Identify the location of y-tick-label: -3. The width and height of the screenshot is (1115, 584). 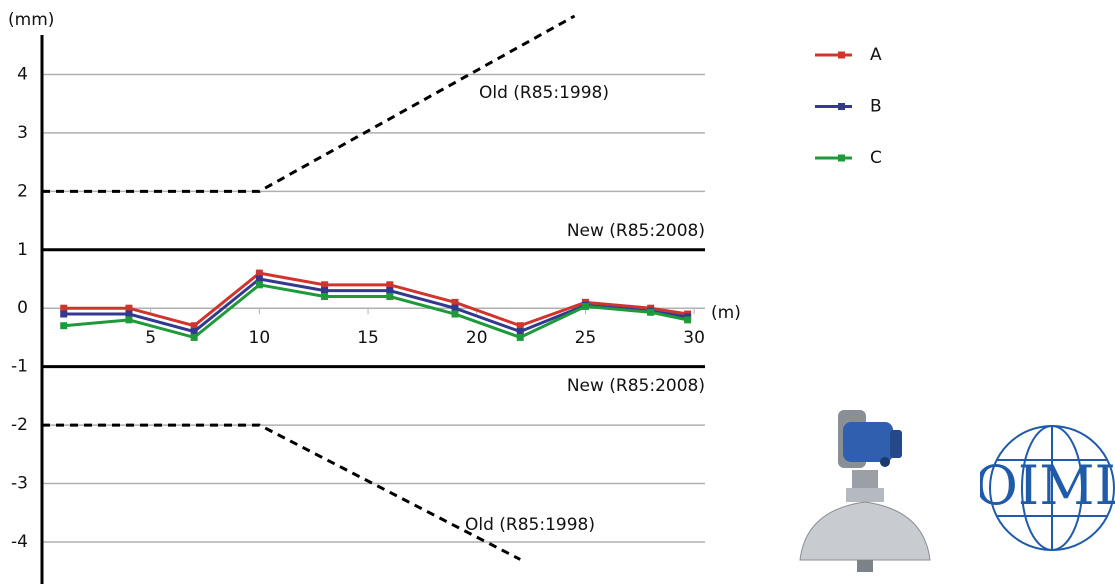
(19, 484).